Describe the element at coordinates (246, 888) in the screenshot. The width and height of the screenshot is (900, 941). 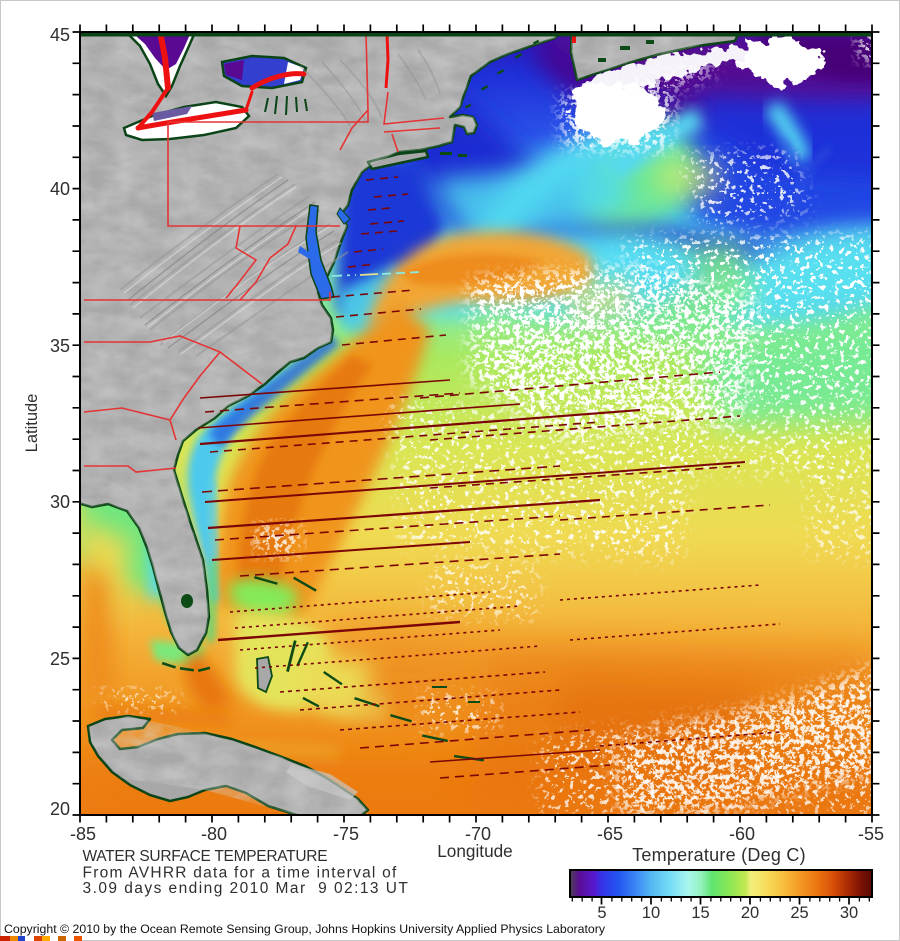
I see `svg-text:3.09 days ending 2010 Mar 9 0: 3.09 days ending 2010 Mar 9 02:13 UT` at that location.